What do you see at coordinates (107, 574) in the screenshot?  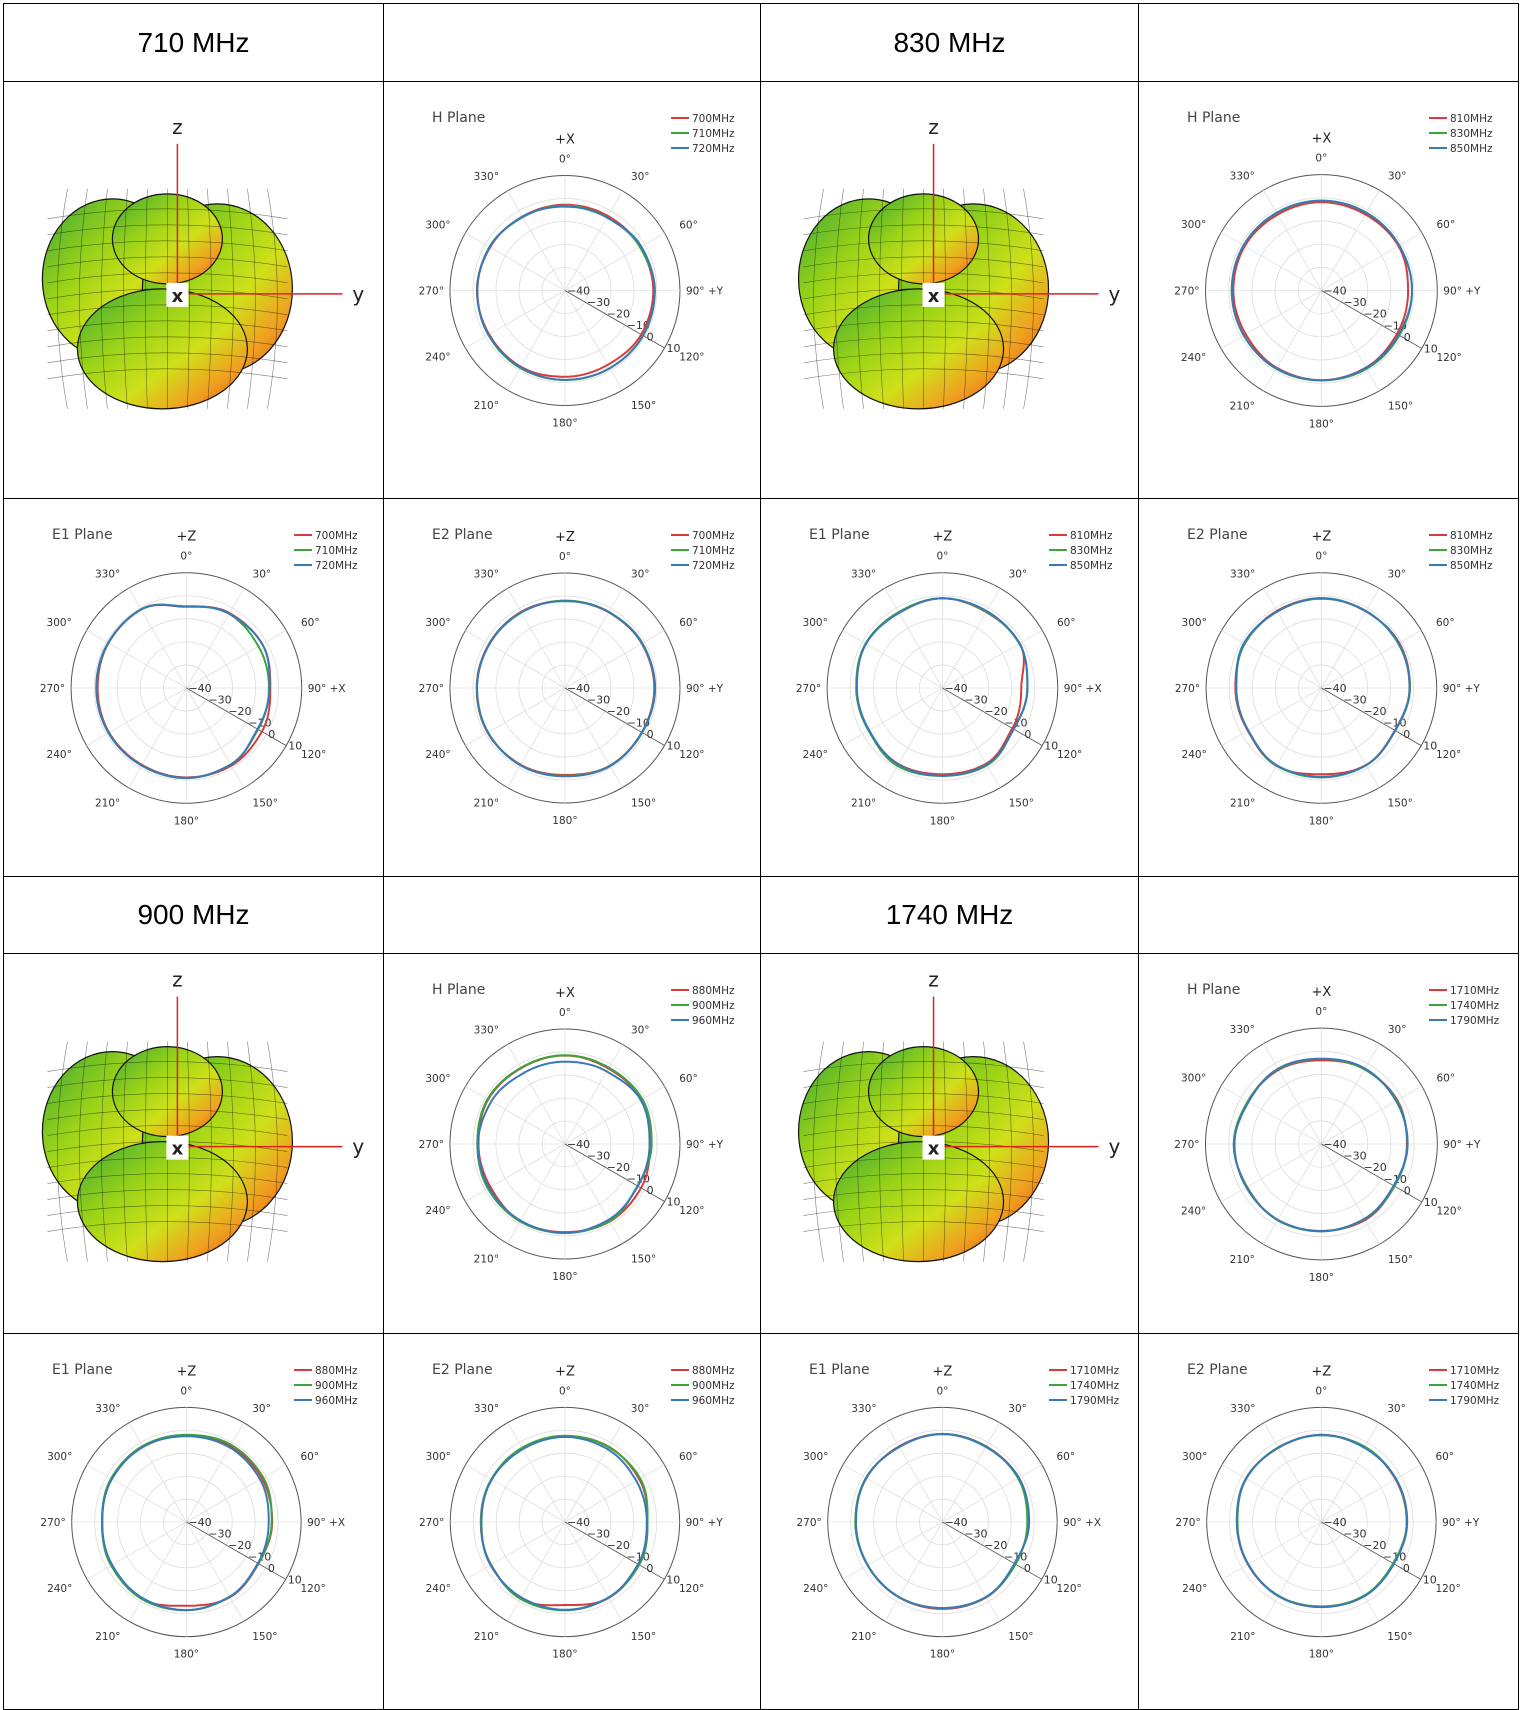 I see `angle-label: 330°` at bounding box center [107, 574].